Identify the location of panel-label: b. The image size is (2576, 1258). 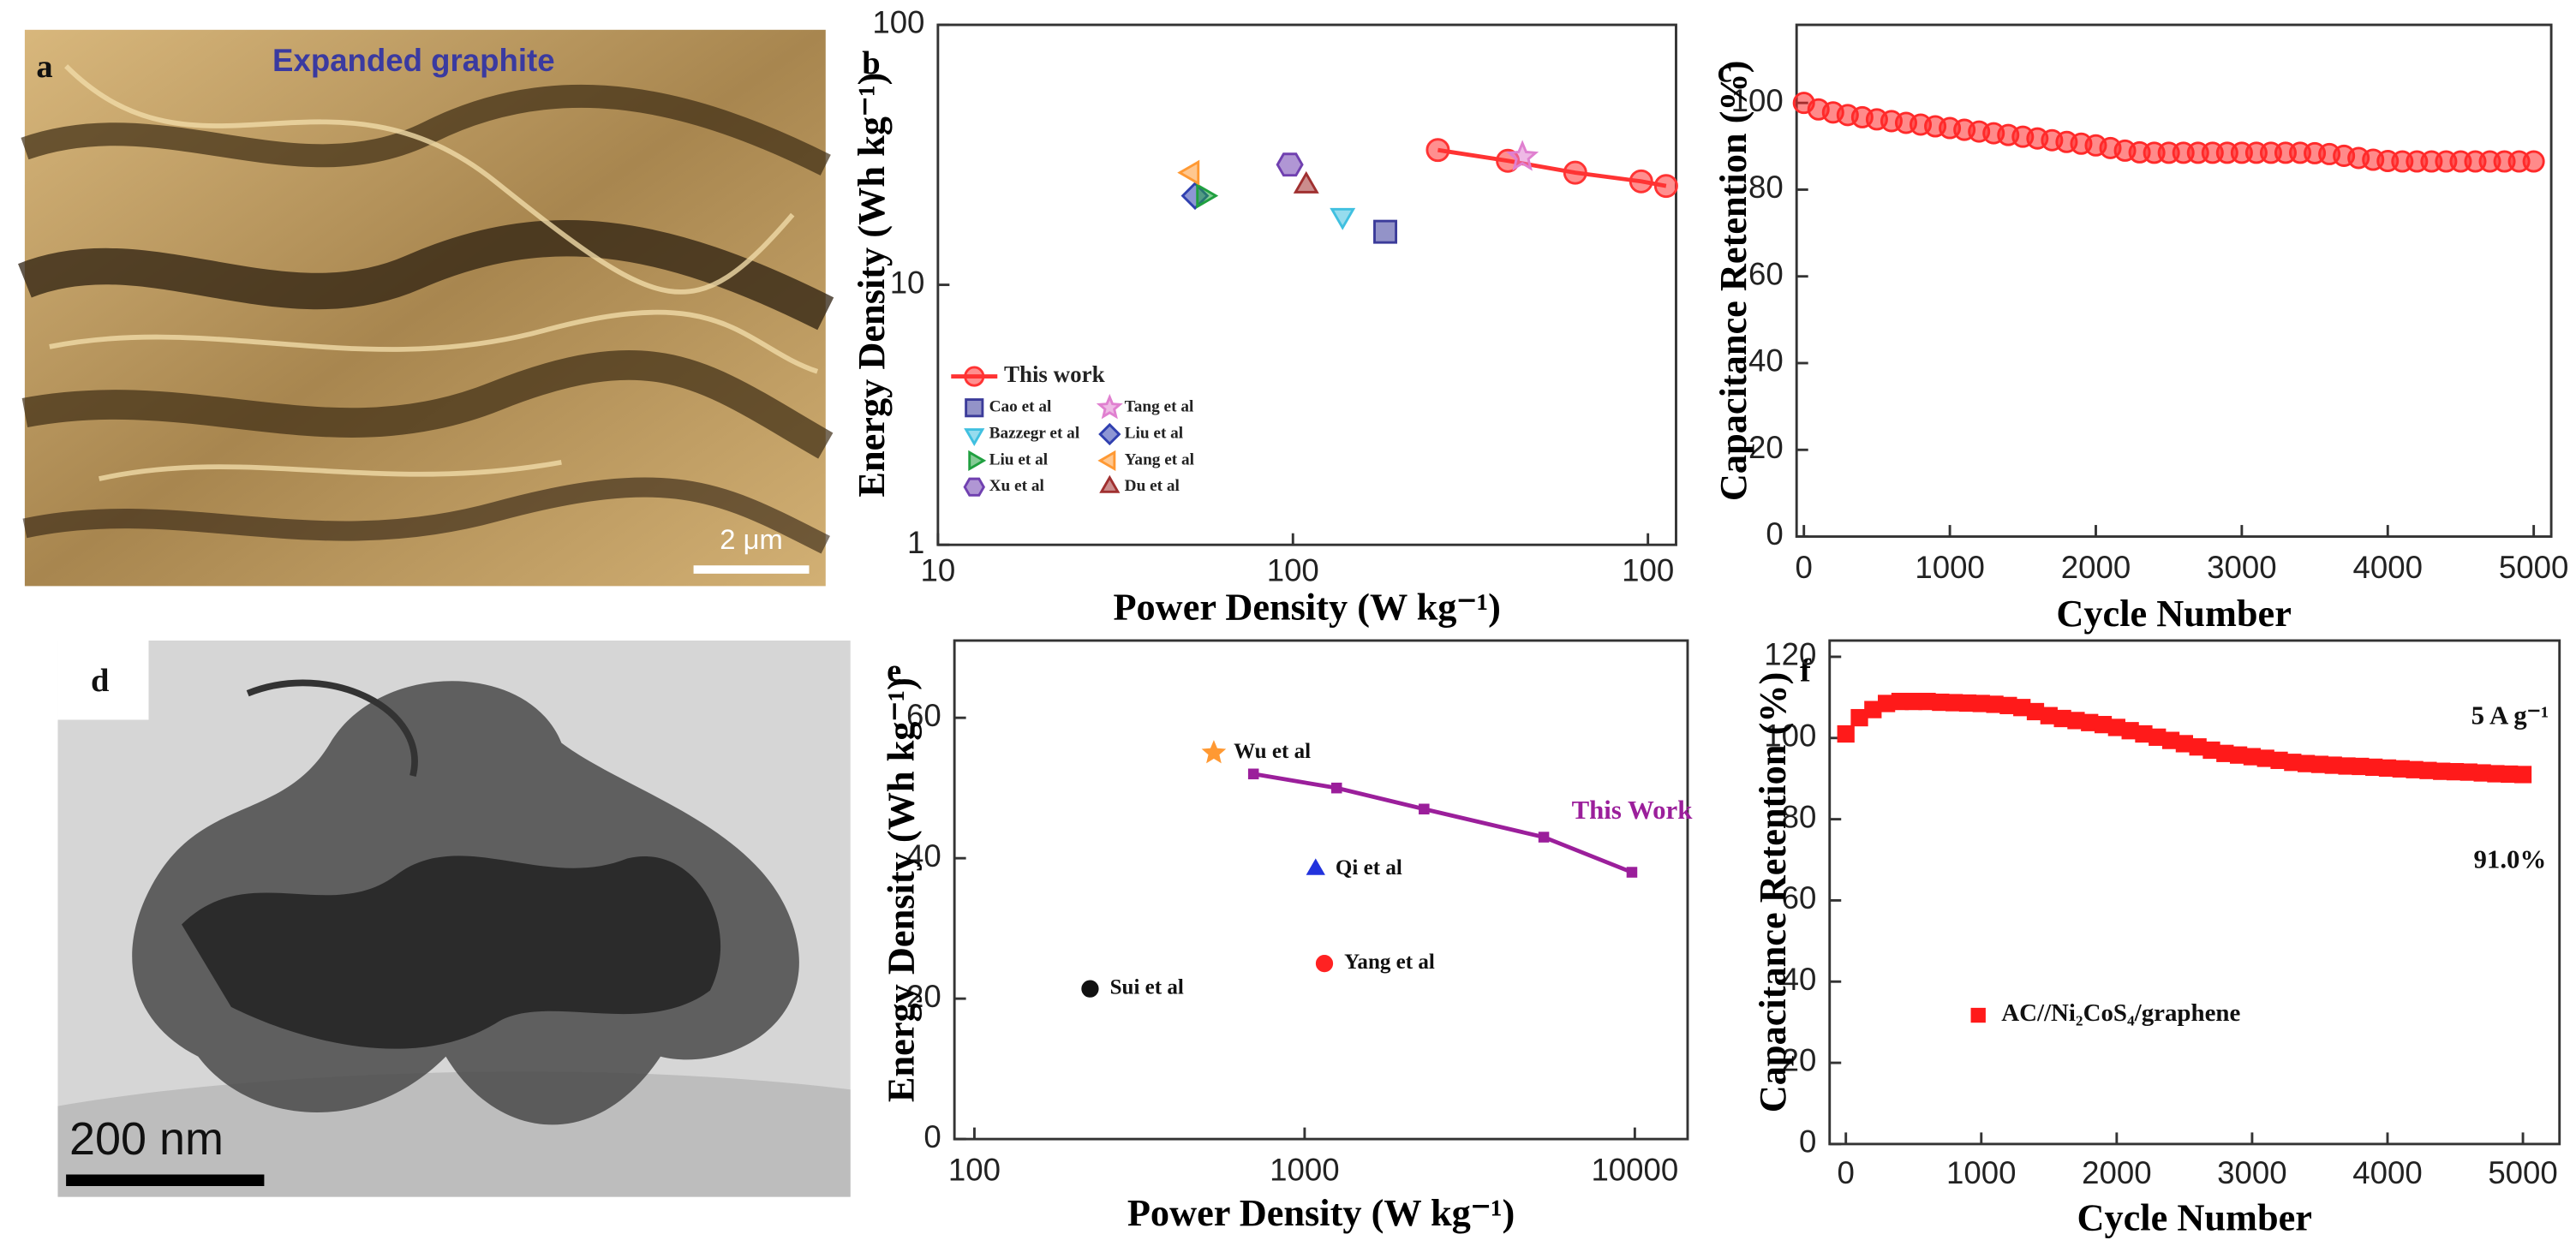
(871, 63).